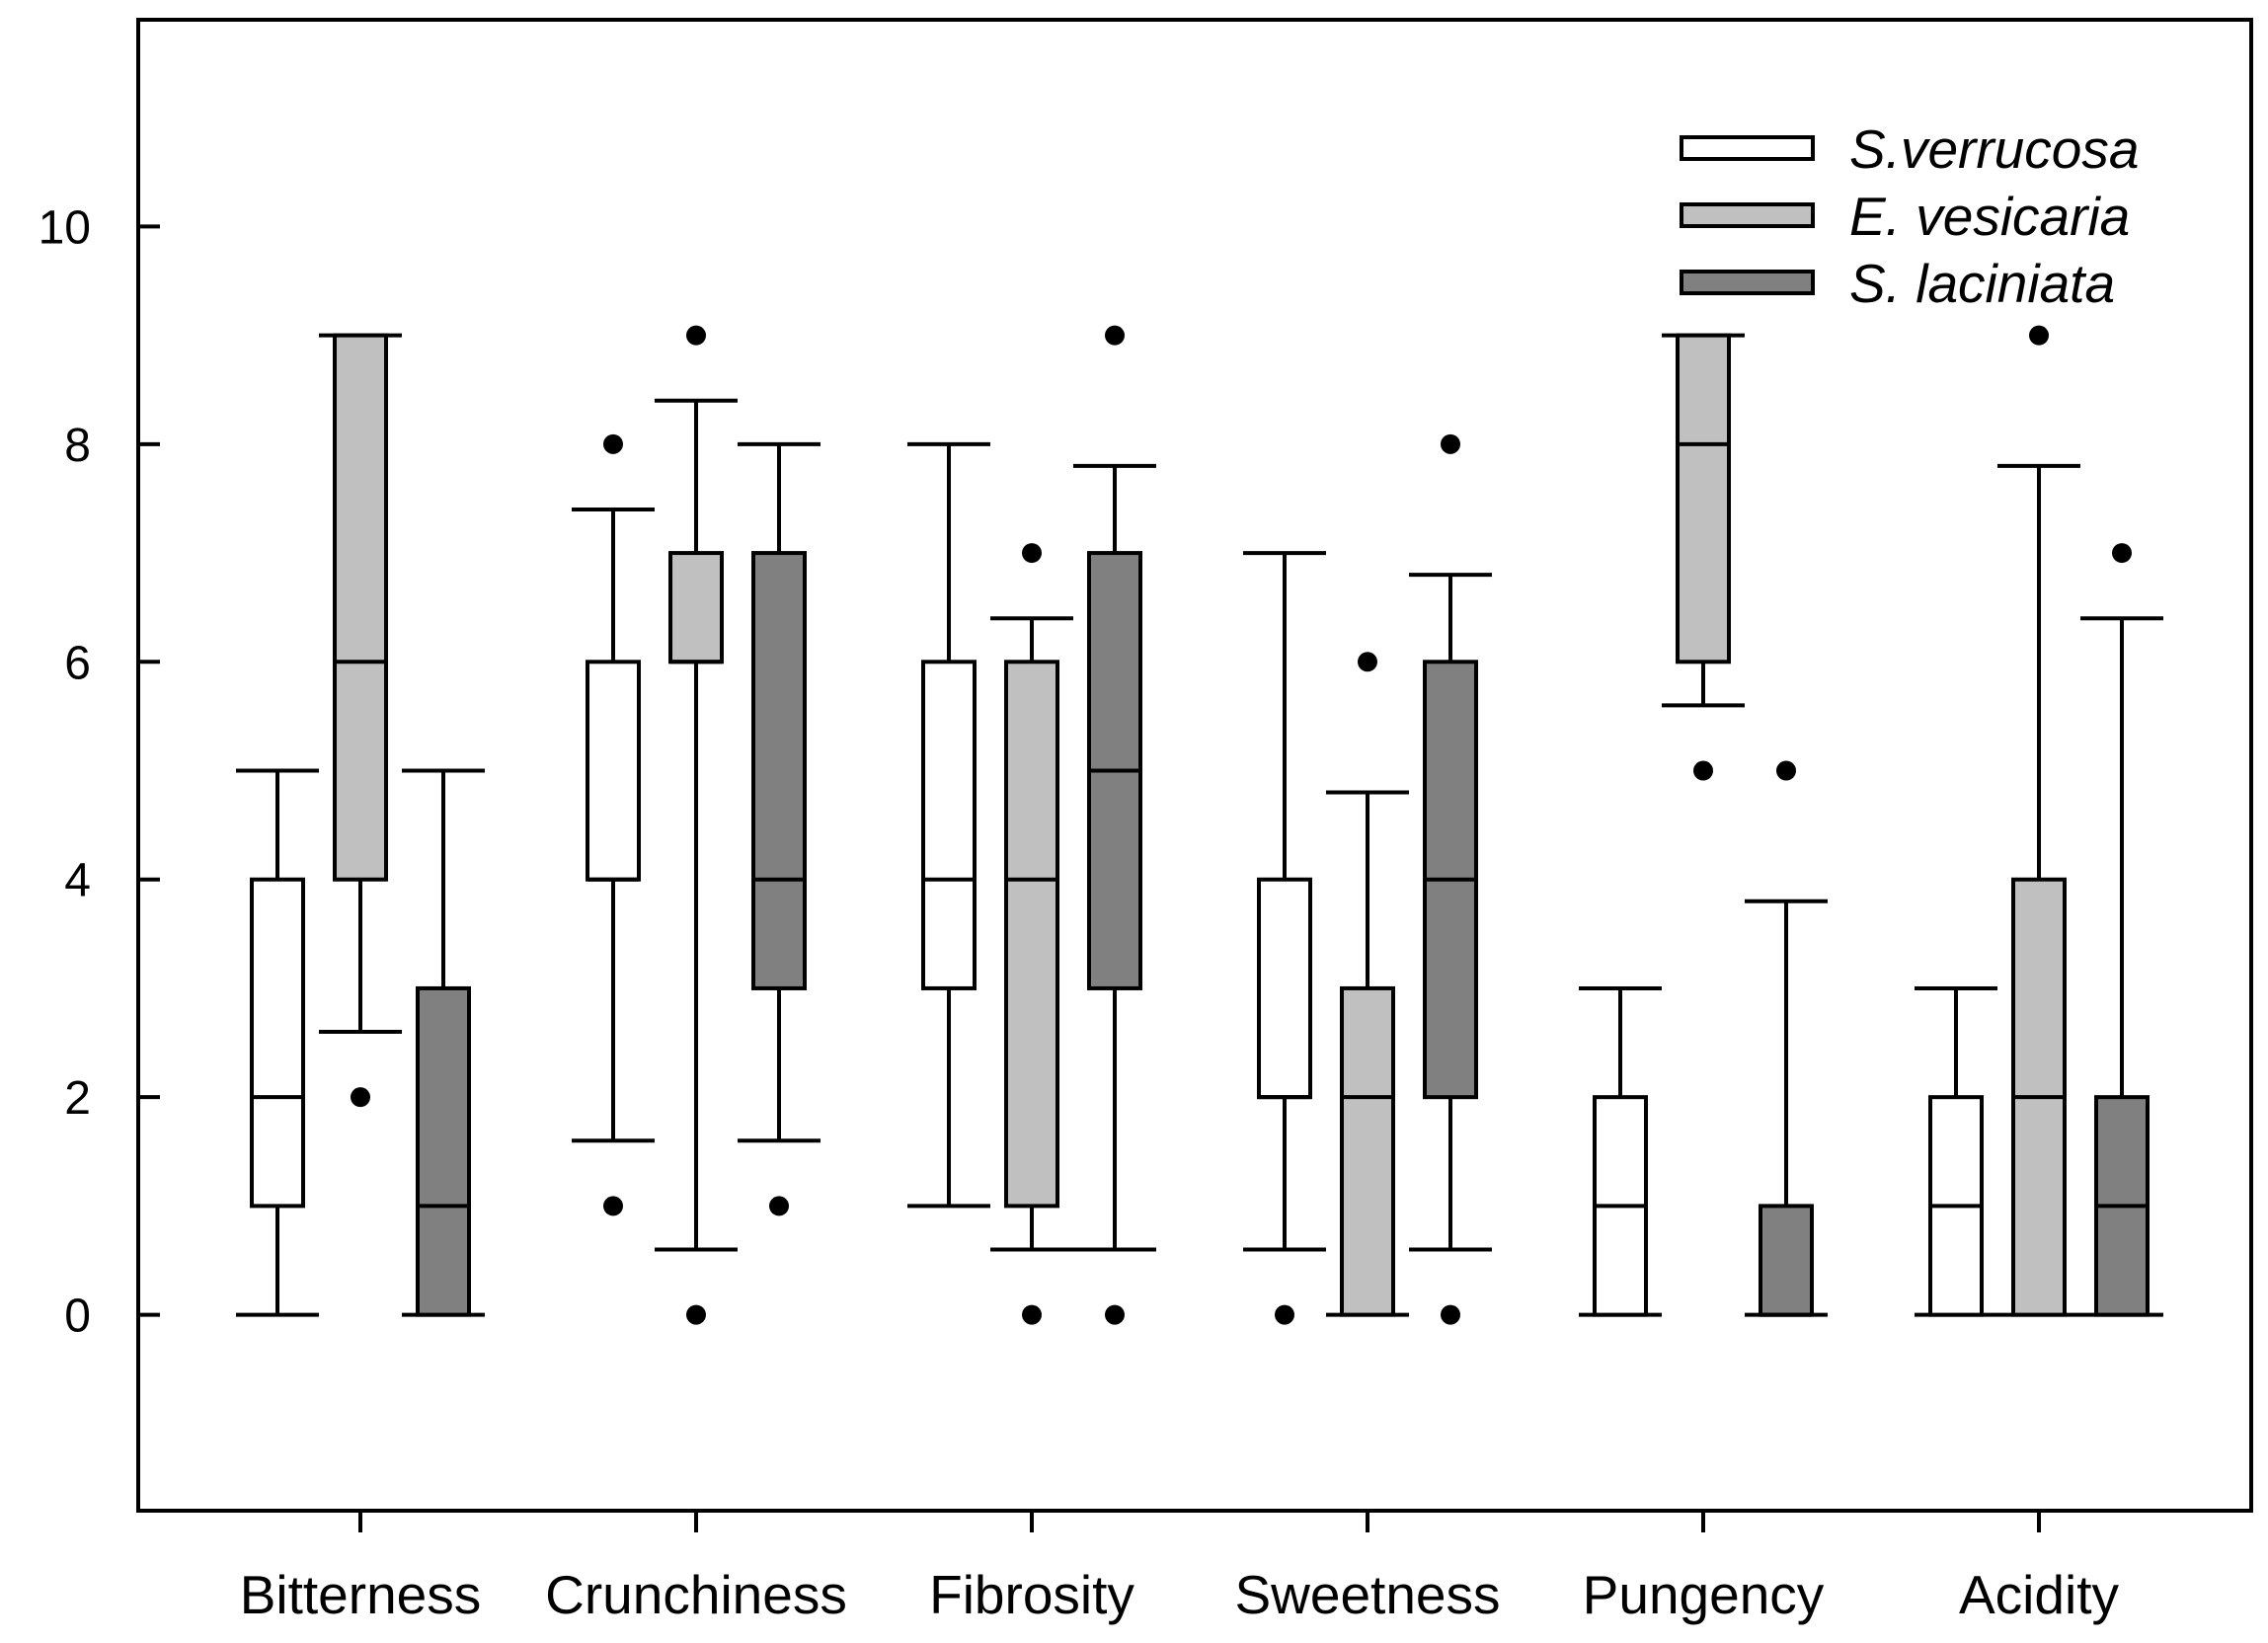 The image size is (2268, 1643). What do you see at coordinates (77, 663) in the screenshot?
I see `y-tick-label: 6` at bounding box center [77, 663].